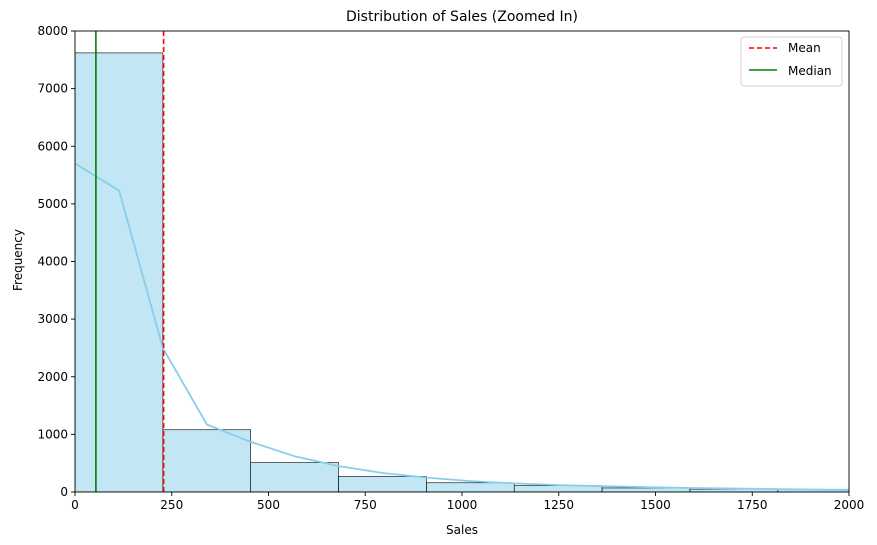 The width and height of the screenshot is (877, 545). I want to click on y-tick-label: 1000, so click(52, 434).